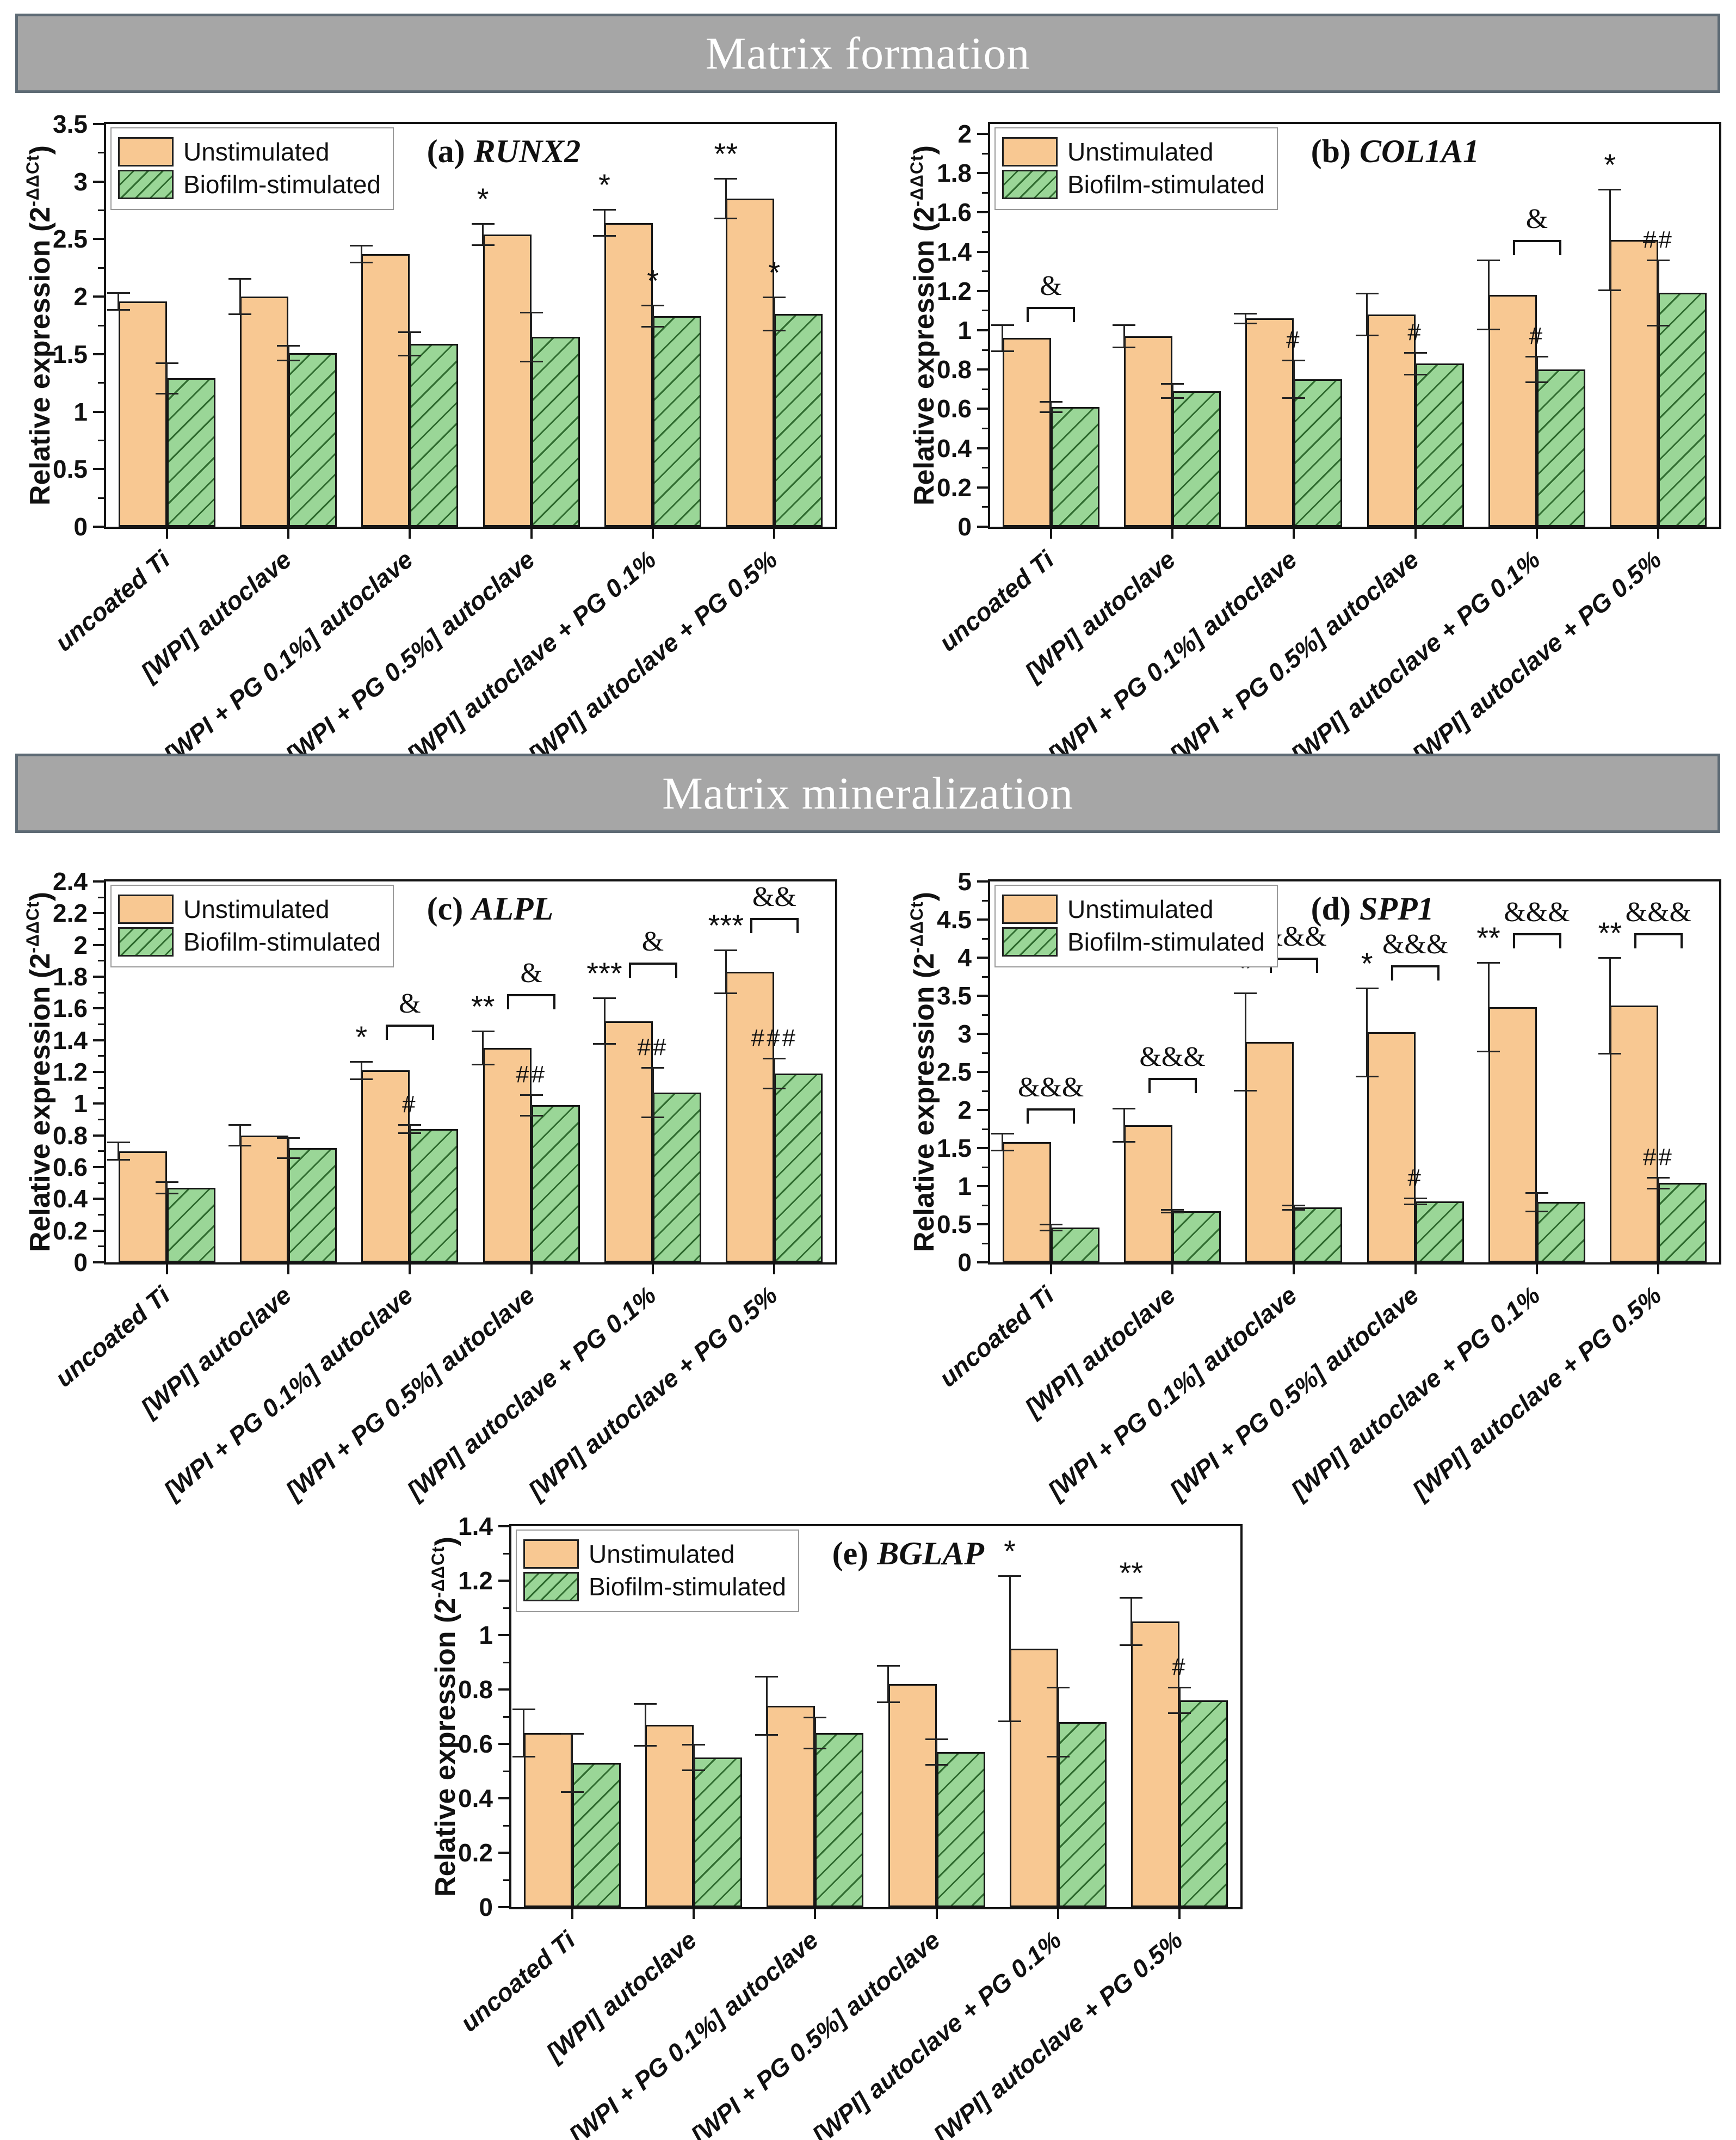  Describe the element at coordinates (70, 239) in the screenshot. I see `y-tick-label: 2.5` at that location.